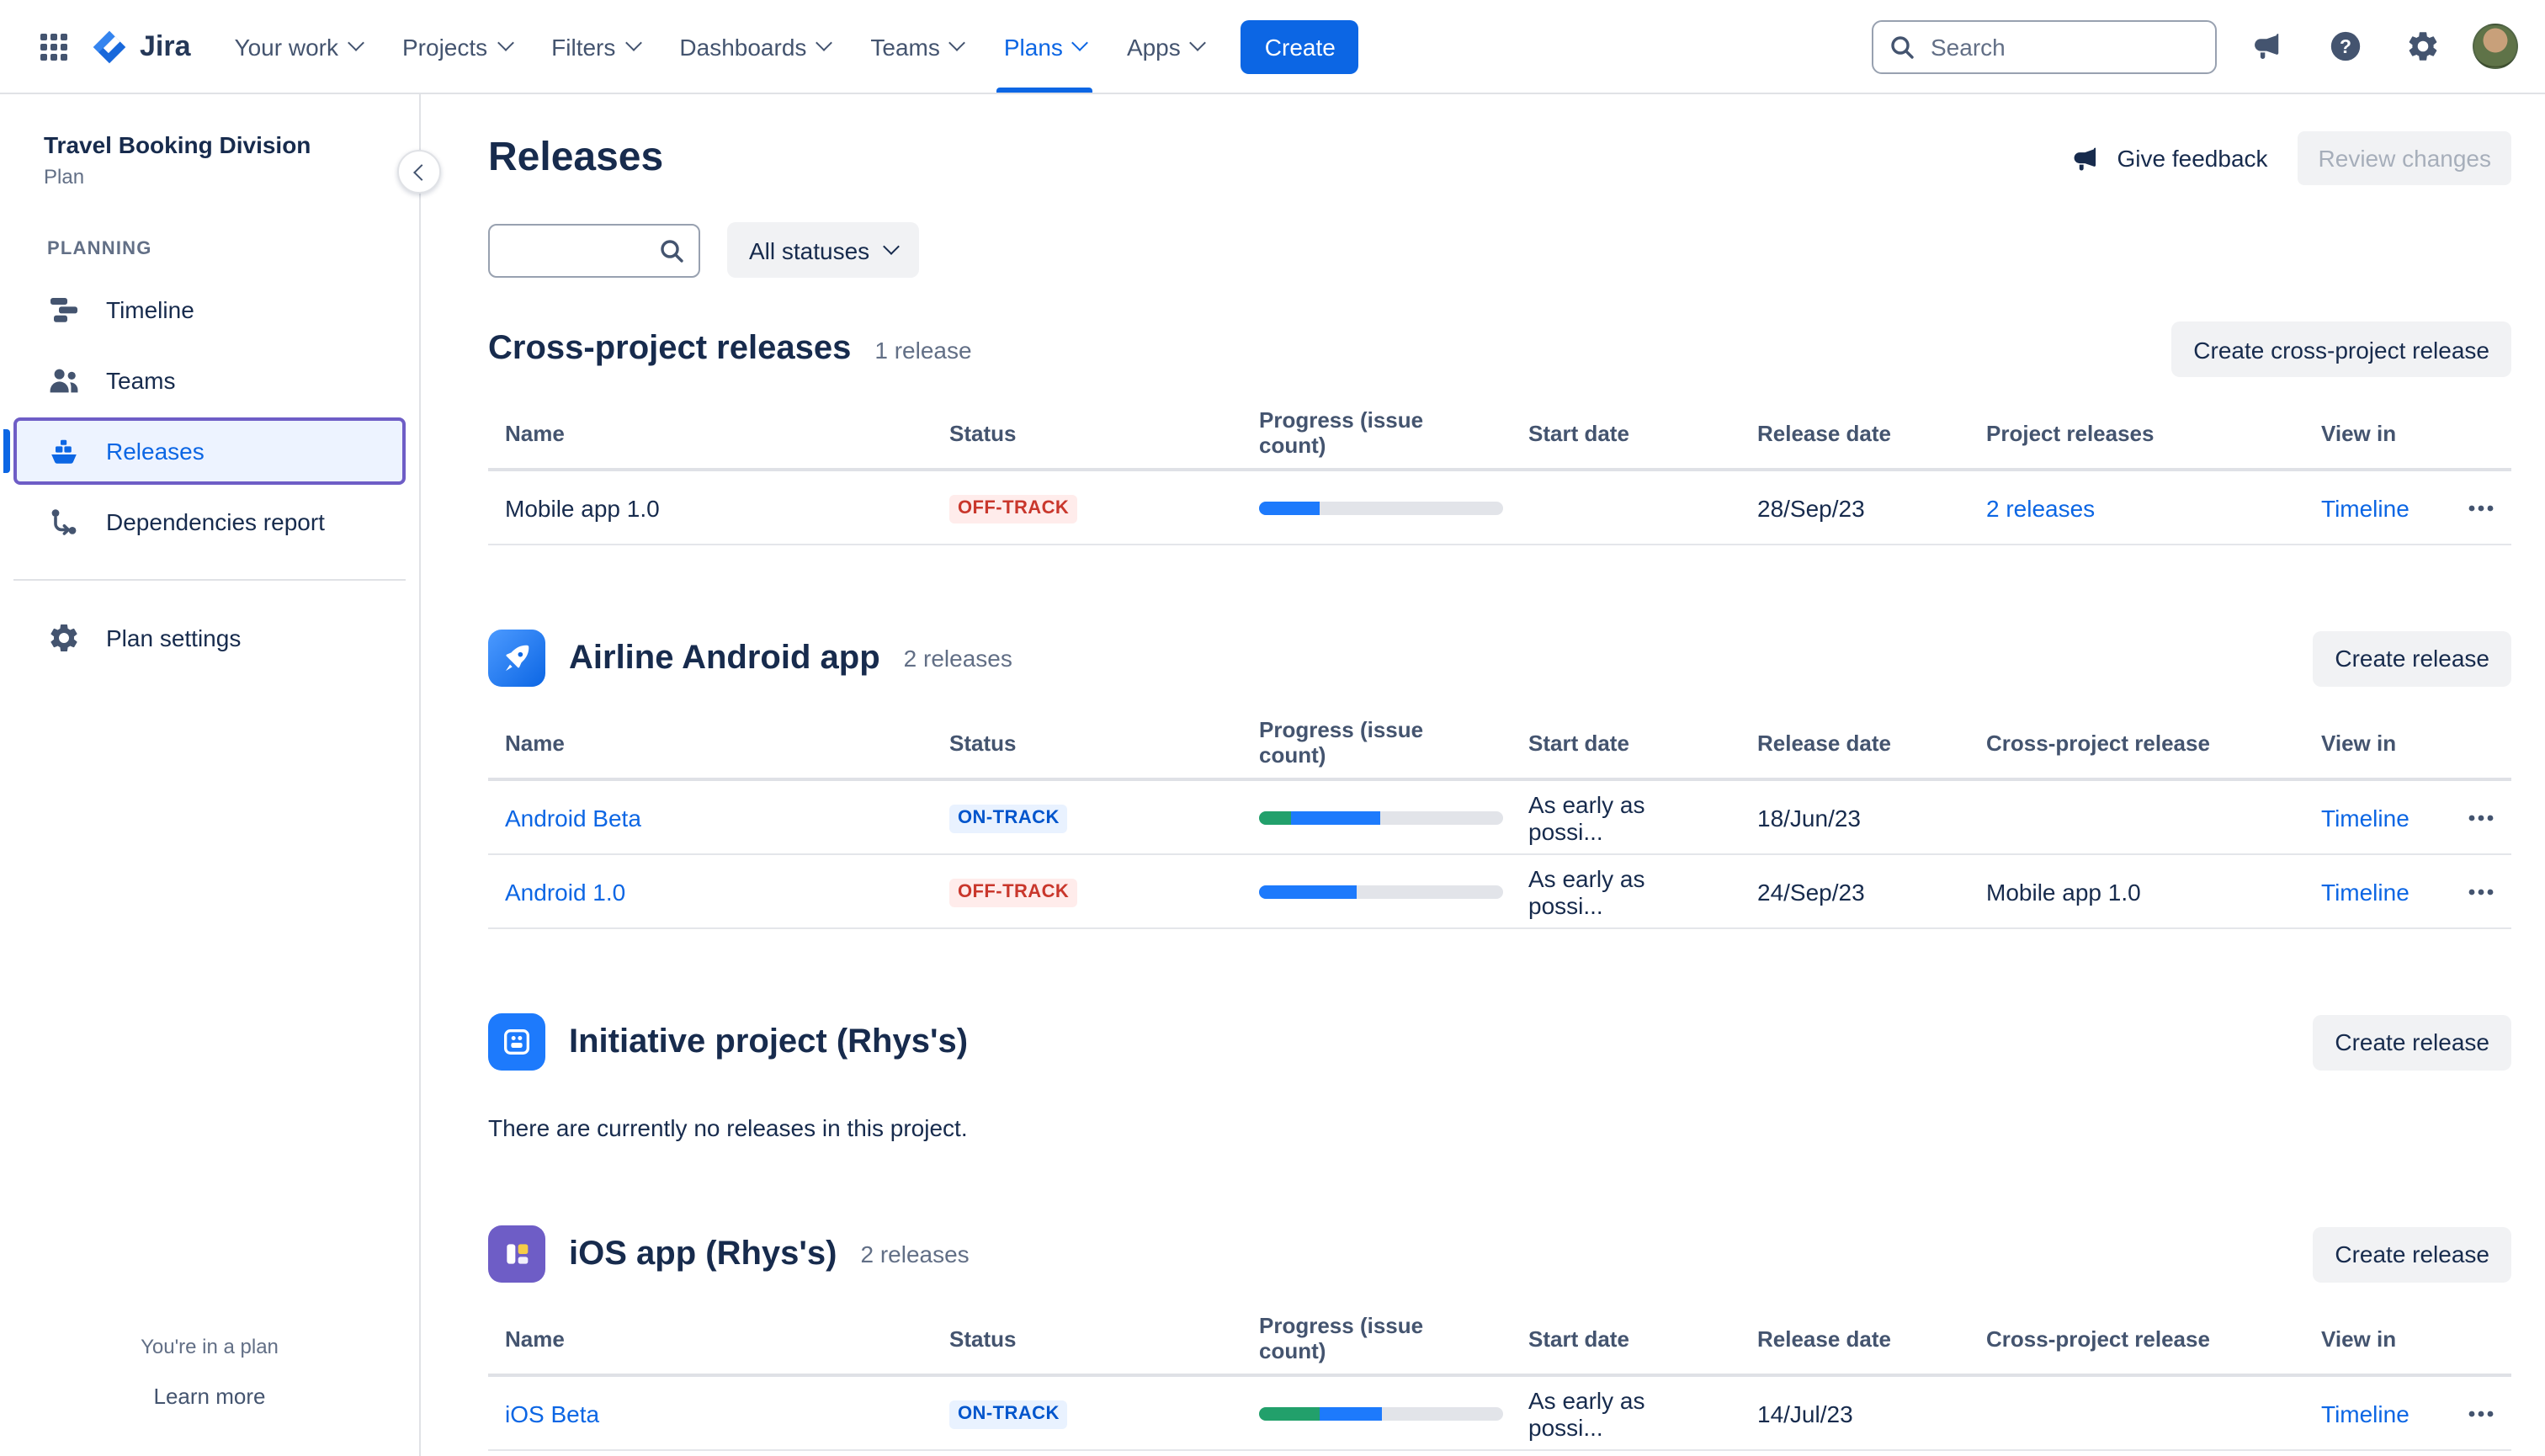 Image resolution: width=2545 pixels, height=1456 pixels. I want to click on sidebar-item-label: Timeline, so click(150, 309).